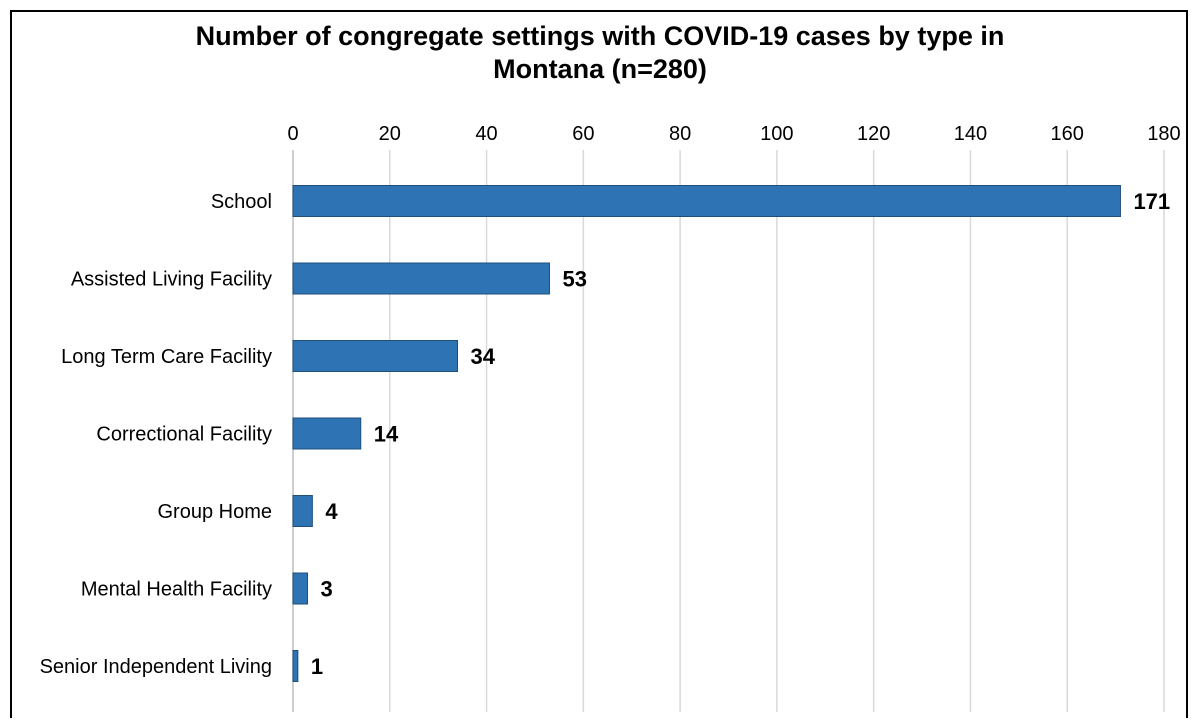 The height and width of the screenshot is (720, 1200). Describe the element at coordinates (176, 590) in the screenshot. I see `category-label: Mental Health Facility` at that location.